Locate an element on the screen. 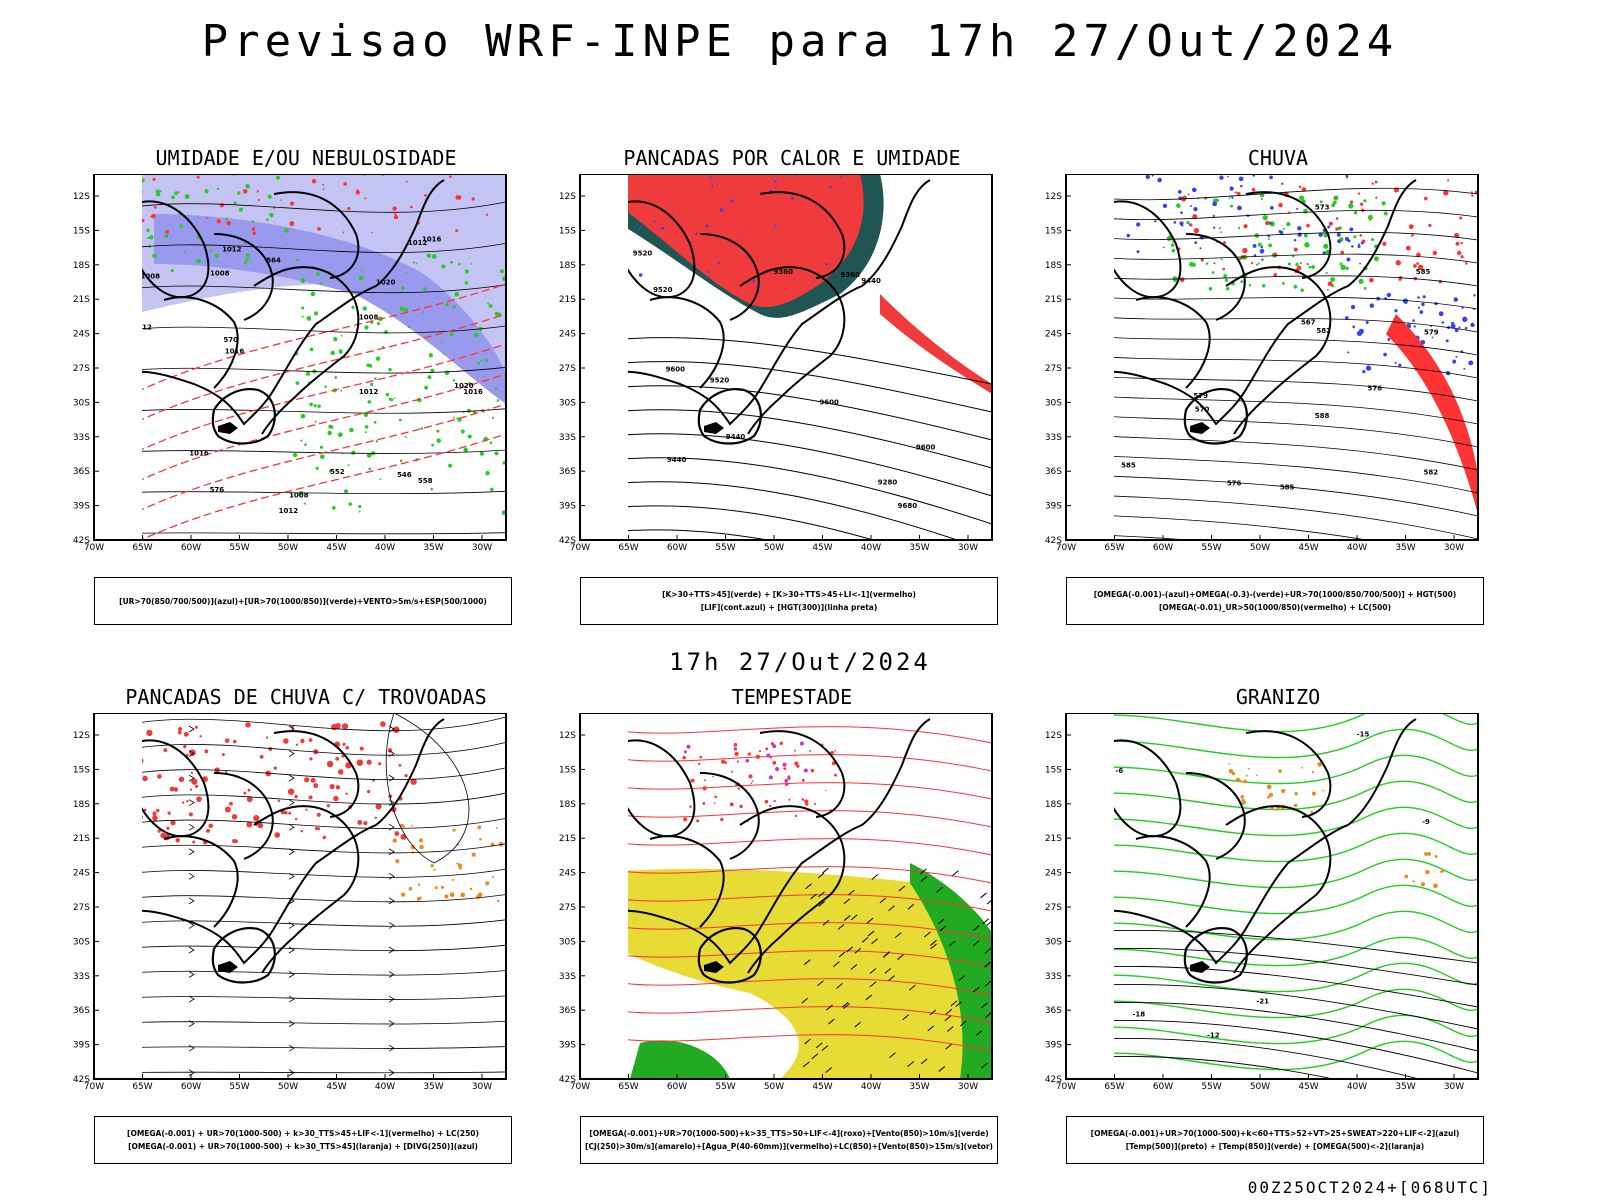  contour-label: 564 is located at coordinates (273, 261).